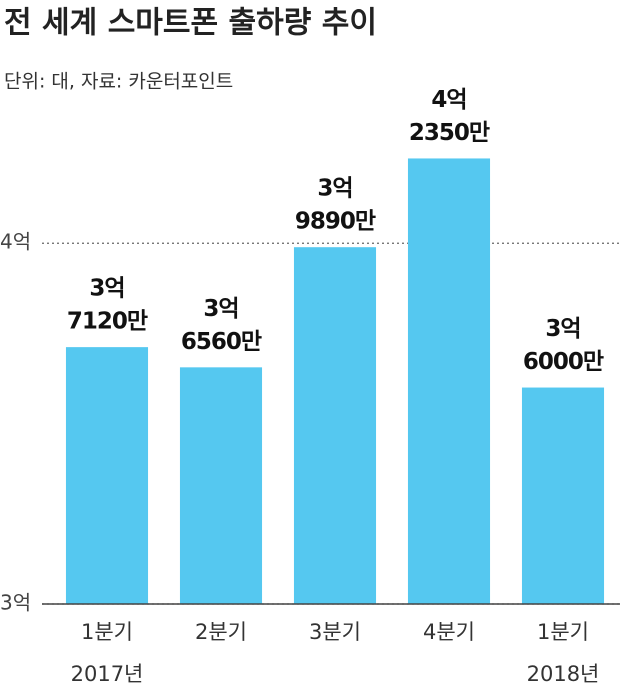  Describe the element at coordinates (448, 100) in the screenshot. I see `value-label: 4억` at that location.